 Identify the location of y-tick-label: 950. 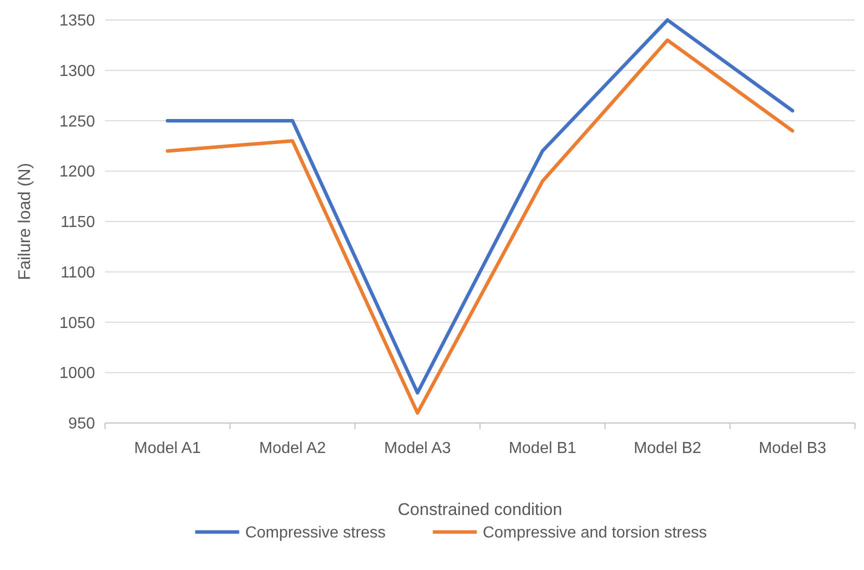
(82, 424).